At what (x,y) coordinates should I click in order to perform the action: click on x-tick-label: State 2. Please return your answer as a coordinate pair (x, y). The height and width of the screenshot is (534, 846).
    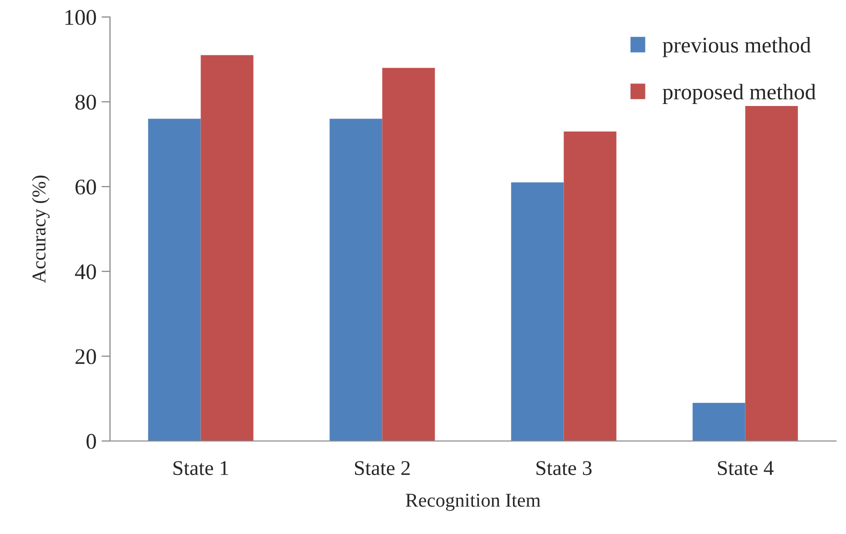
    Looking at the image, I should click on (382, 468).